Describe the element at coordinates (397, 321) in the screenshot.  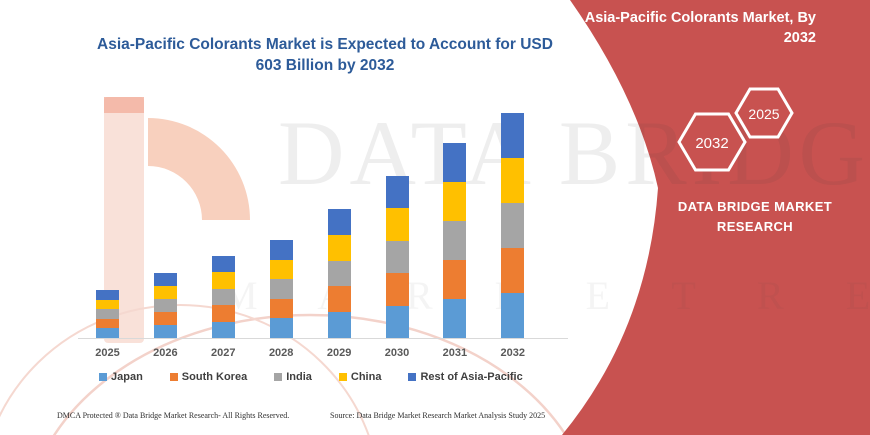
I see `bar-segment-japan-2030` at that location.